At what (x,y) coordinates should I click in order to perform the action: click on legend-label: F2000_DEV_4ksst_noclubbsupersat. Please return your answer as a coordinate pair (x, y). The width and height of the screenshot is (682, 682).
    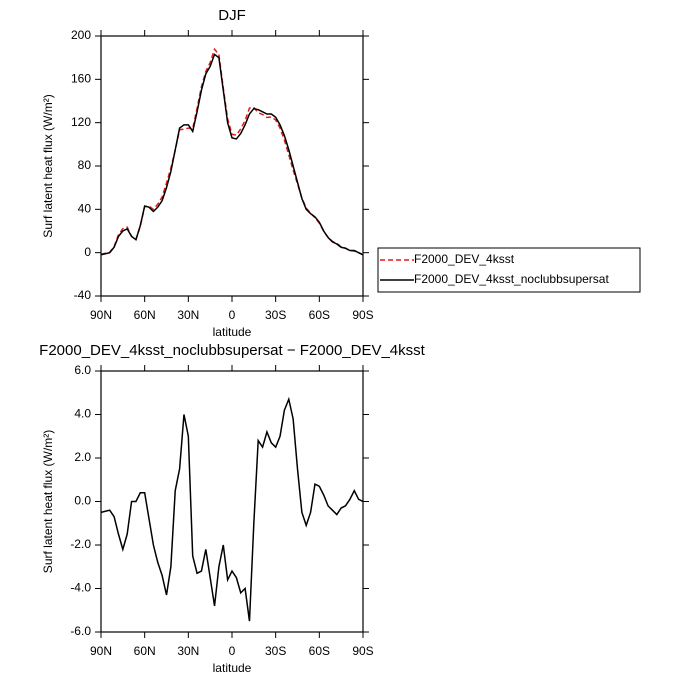
    Looking at the image, I should click on (511, 279).